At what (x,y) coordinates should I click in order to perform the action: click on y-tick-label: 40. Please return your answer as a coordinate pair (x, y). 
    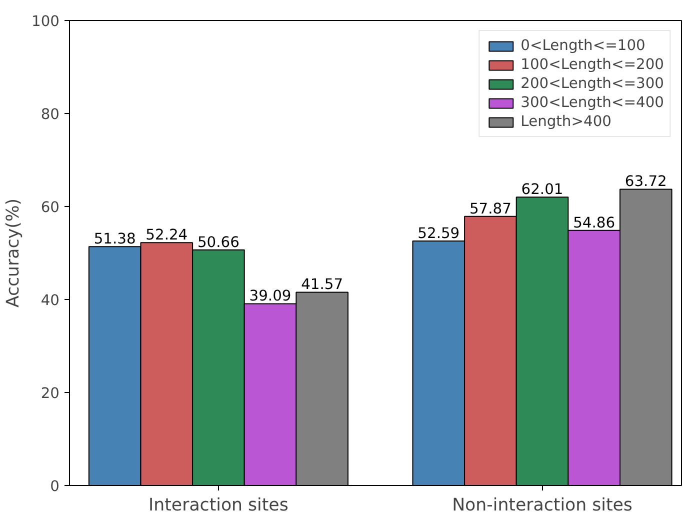
    Looking at the image, I should click on (50, 300).